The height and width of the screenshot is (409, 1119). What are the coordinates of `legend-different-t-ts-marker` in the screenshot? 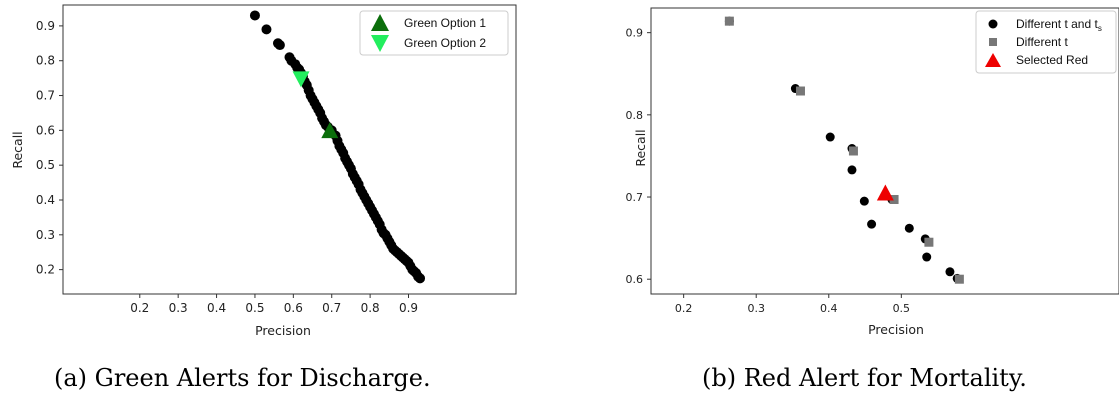 It's located at (993, 24).